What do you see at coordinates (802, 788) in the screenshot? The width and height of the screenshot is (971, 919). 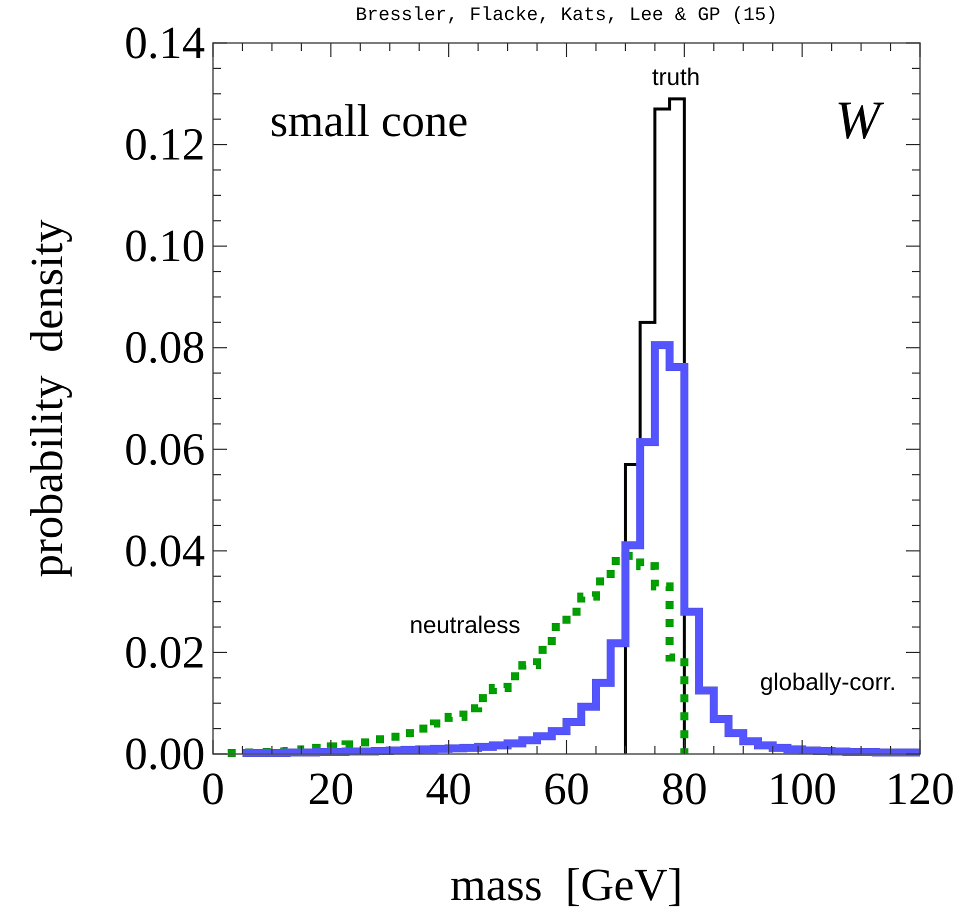 I see `x-tick-label: 100` at bounding box center [802, 788].